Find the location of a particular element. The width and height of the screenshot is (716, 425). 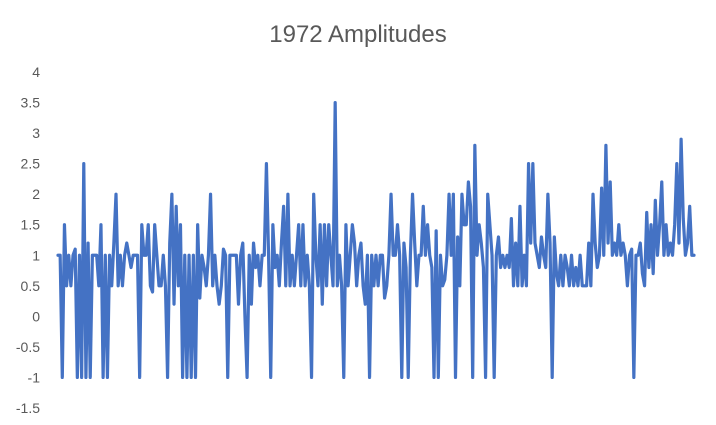

y-tick-label: 0.5 is located at coordinates (31, 286).